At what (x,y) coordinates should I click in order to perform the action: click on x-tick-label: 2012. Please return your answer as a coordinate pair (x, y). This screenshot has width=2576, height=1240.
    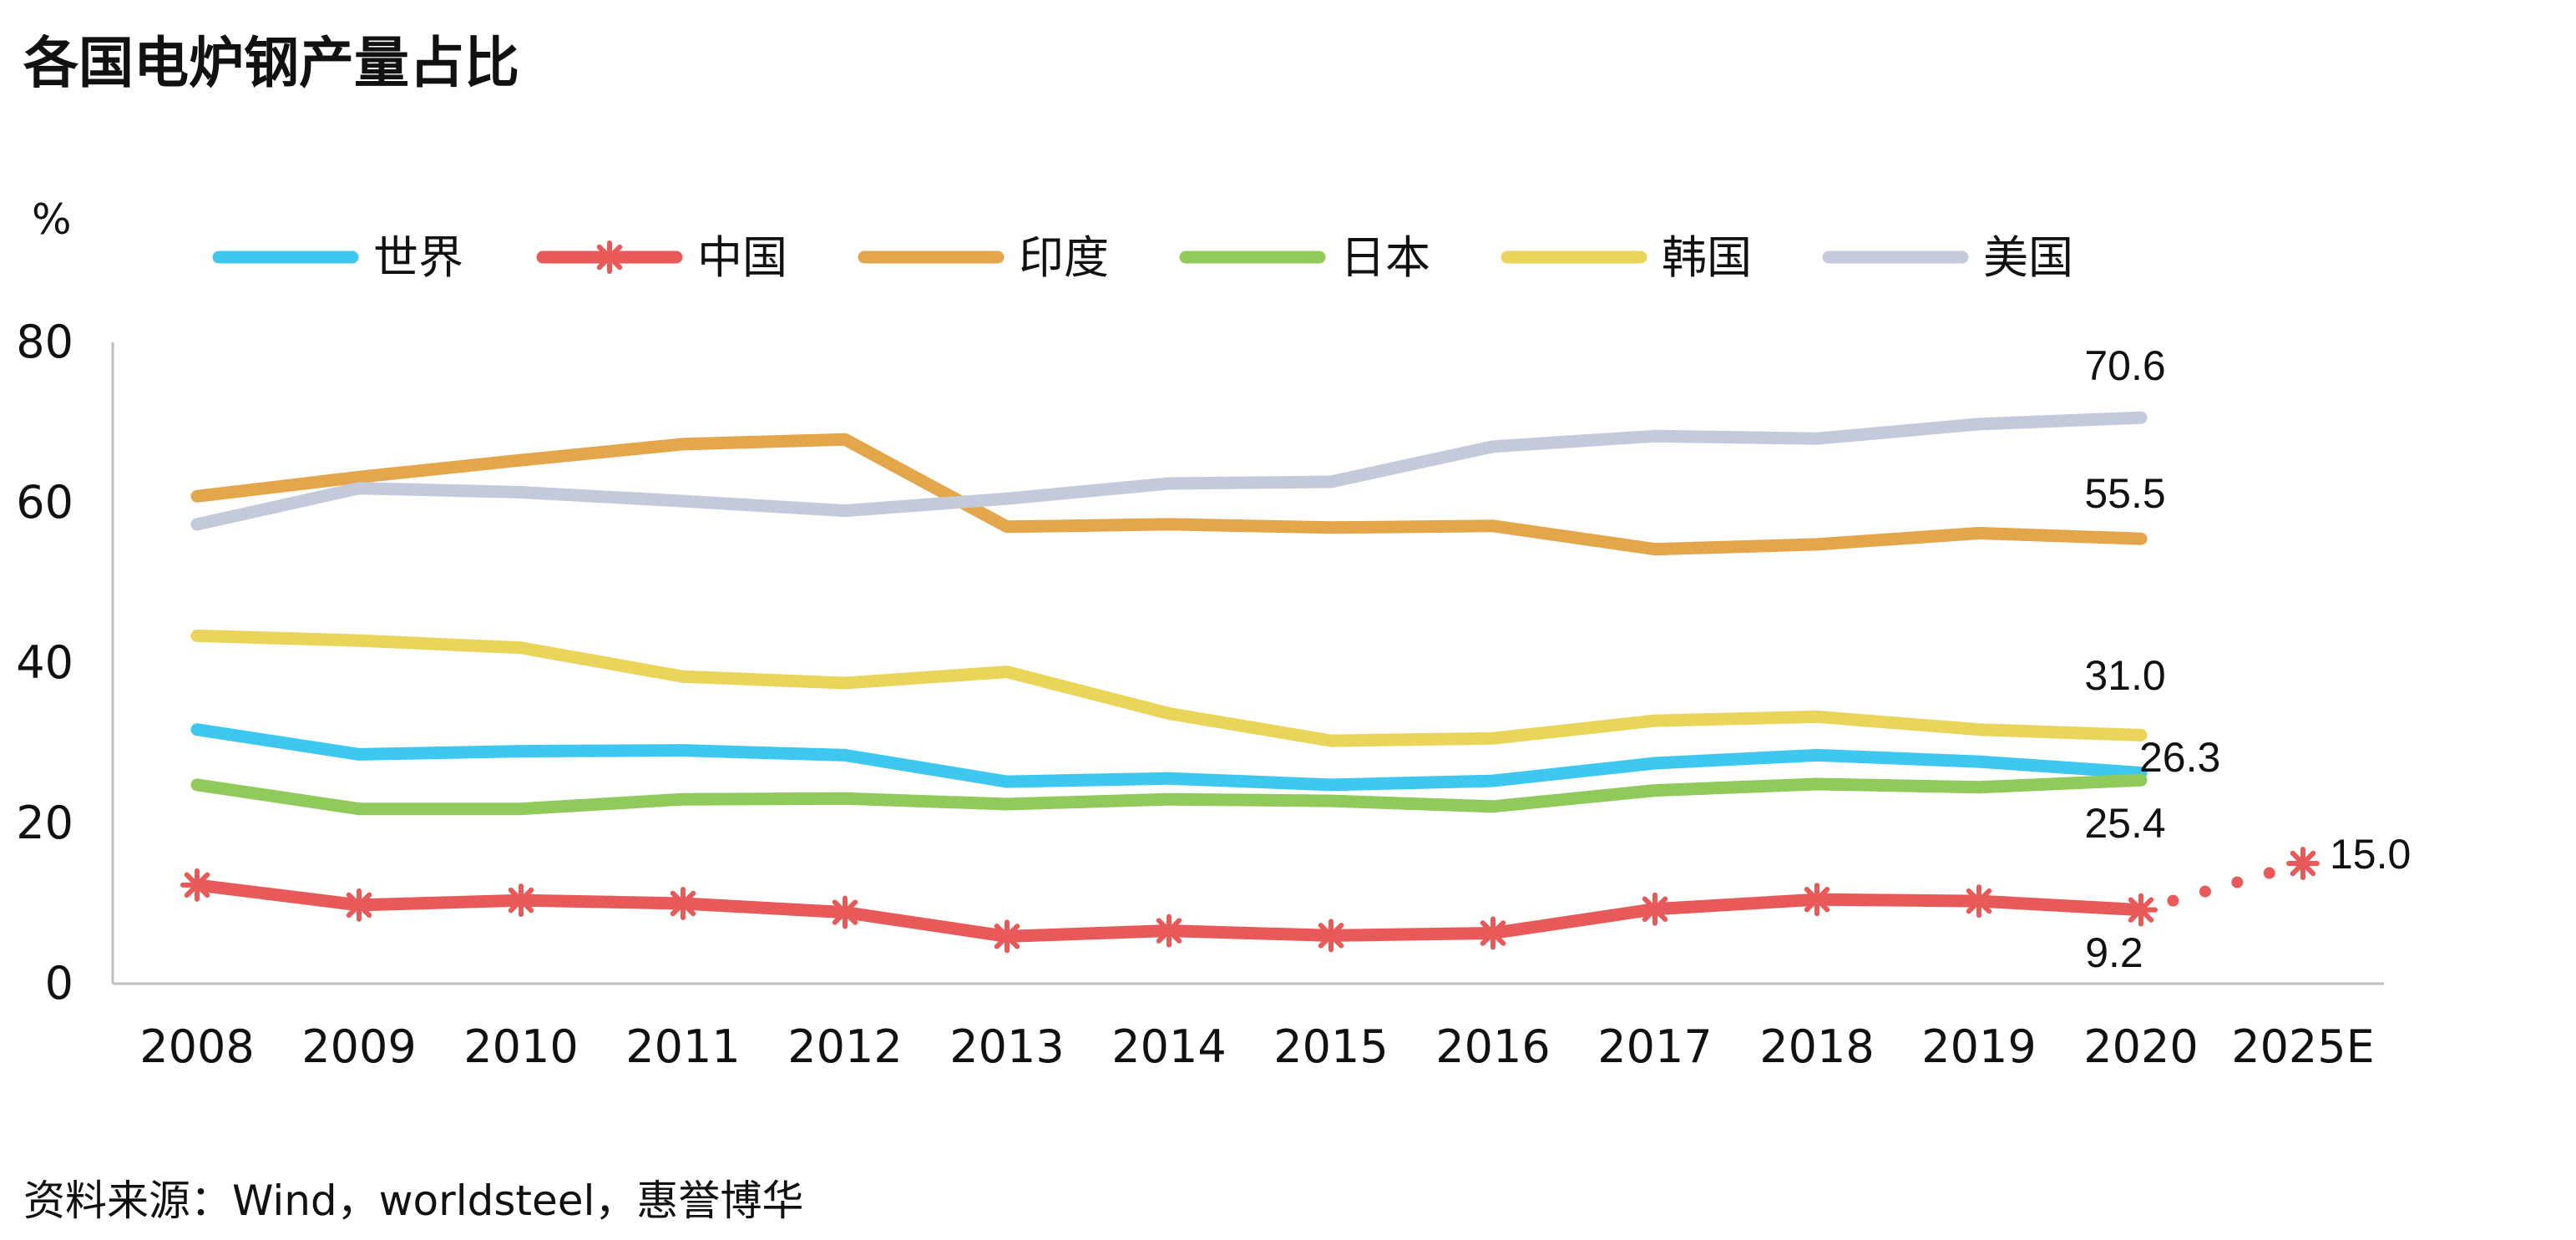
    Looking at the image, I should click on (844, 1046).